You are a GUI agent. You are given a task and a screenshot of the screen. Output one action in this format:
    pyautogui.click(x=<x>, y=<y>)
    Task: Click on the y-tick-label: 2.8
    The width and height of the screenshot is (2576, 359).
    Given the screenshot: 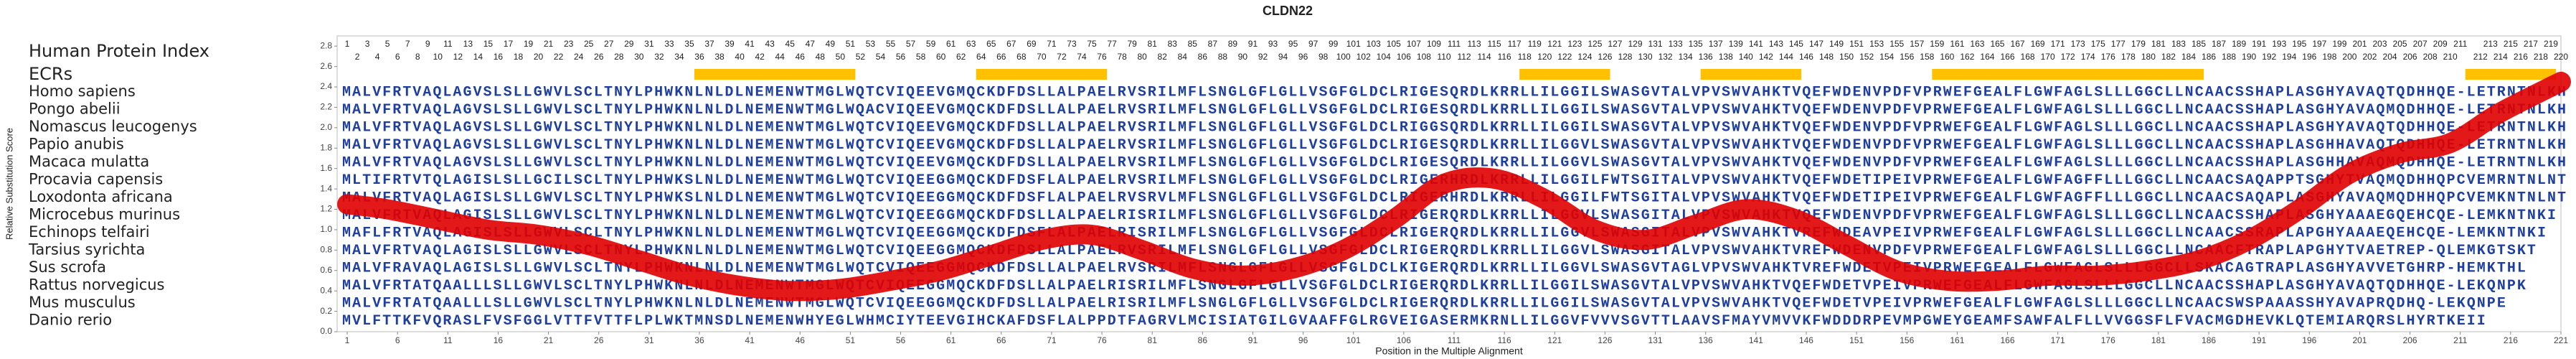 What is the action you would take?
    pyautogui.click(x=326, y=45)
    